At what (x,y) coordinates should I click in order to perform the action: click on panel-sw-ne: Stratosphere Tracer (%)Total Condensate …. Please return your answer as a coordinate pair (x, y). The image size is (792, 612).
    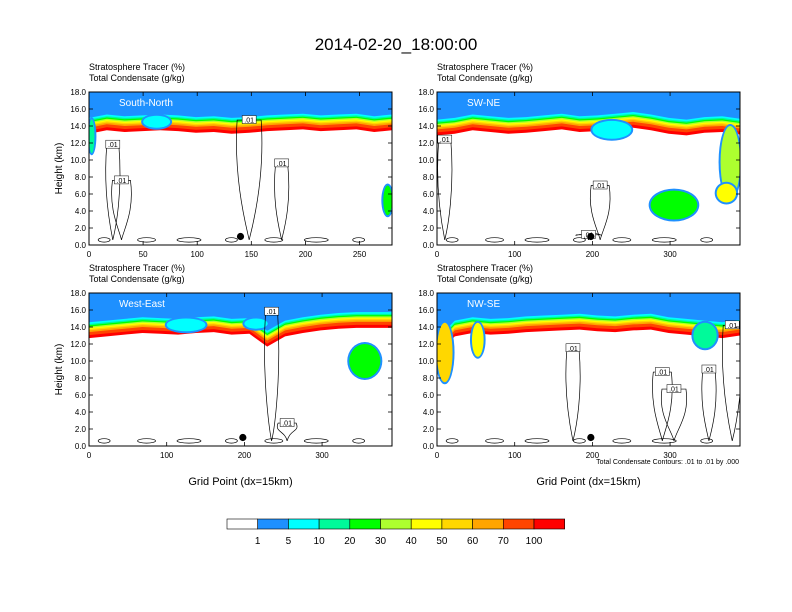
    Looking at the image, I should click on (579, 160).